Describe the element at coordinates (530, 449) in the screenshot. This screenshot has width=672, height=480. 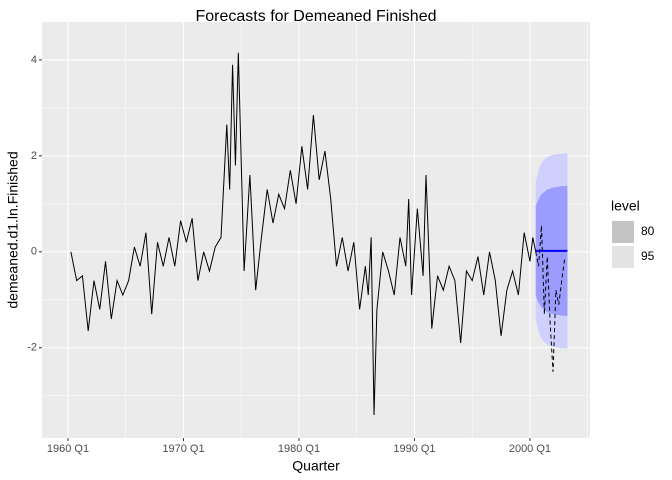
I see `x-tick-label: 2000 Q1` at that location.